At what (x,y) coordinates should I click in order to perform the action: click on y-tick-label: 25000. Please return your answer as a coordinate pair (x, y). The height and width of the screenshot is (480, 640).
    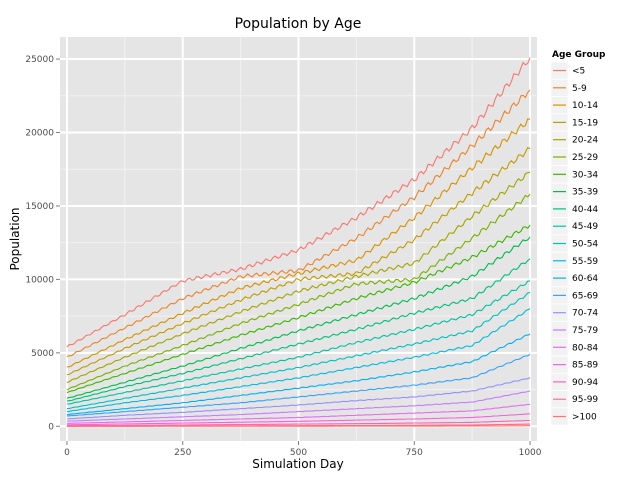
    Looking at the image, I should click on (39, 60).